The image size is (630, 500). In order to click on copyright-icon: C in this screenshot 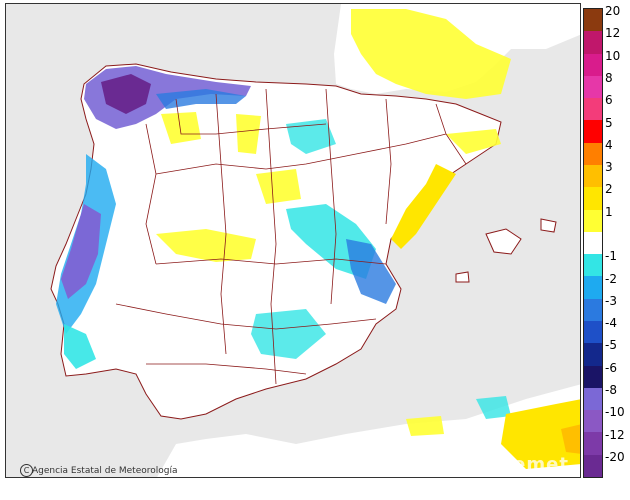, I will do `click(26, 470)`.